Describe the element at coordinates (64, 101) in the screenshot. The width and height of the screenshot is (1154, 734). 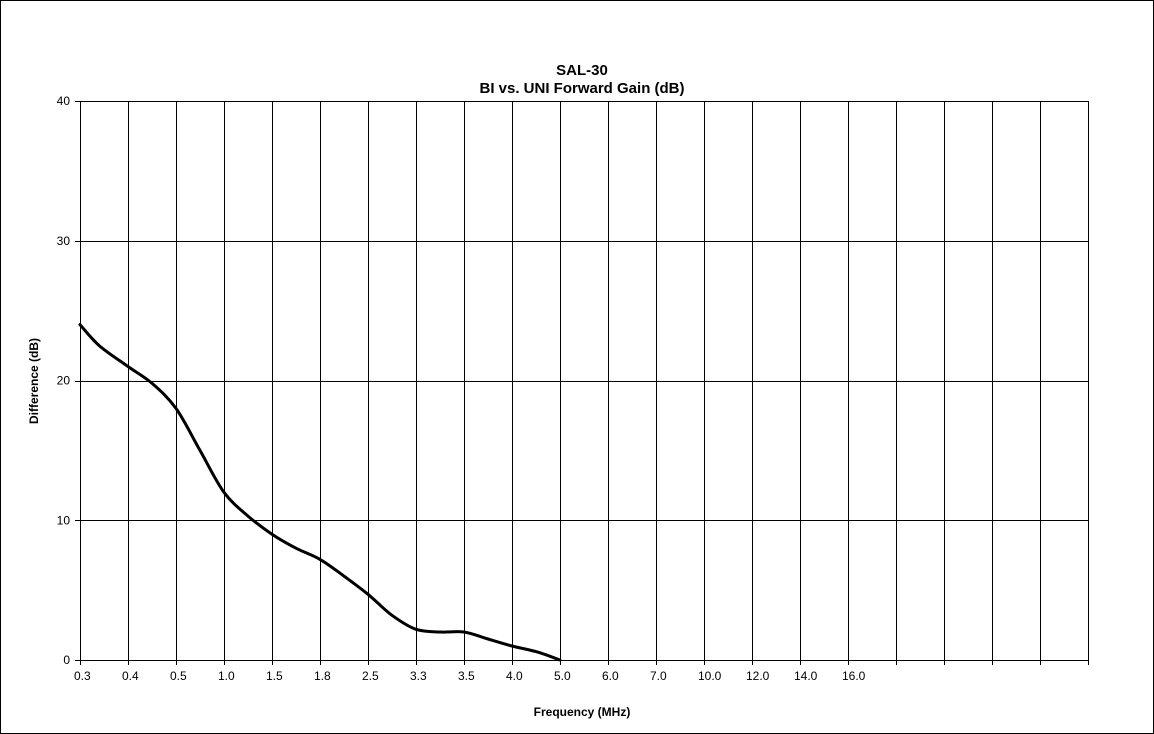
I see `y-tick-label: 40` at that location.